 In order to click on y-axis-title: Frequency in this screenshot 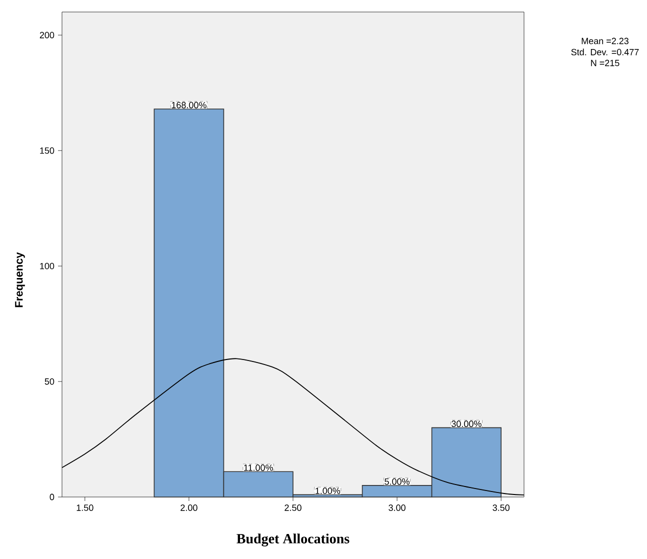, I will do `click(20, 280)`.